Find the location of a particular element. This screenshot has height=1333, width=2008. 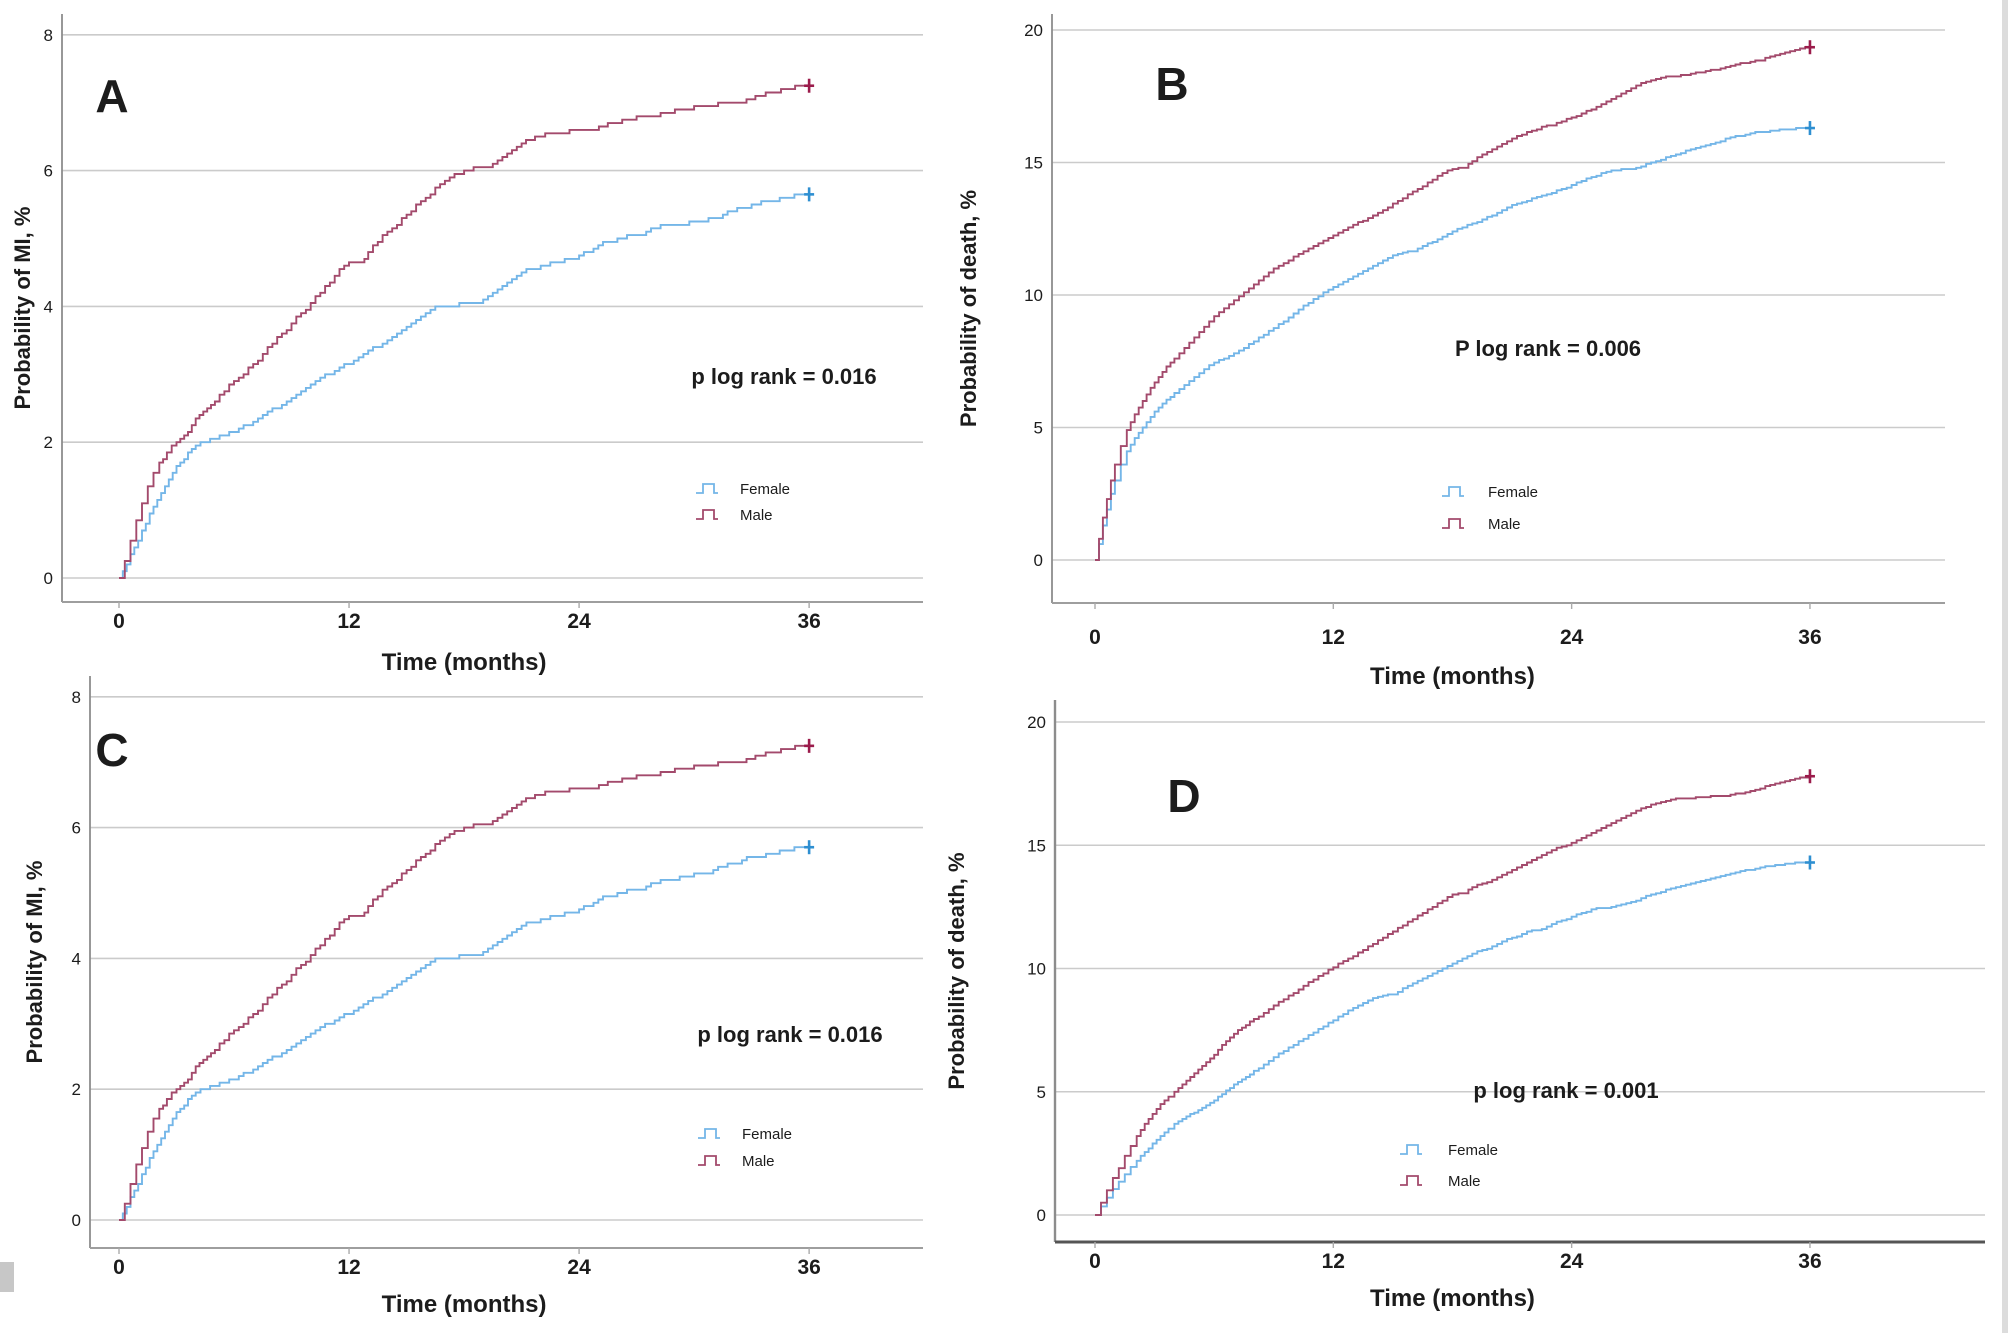

log-rank-p-label: P log rank = 0.006 is located at coordinates (1548, 348).